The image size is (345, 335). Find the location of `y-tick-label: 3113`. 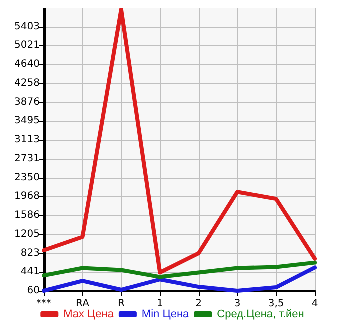

y-tick-label: 3113 is located at coordinates (27, 140).